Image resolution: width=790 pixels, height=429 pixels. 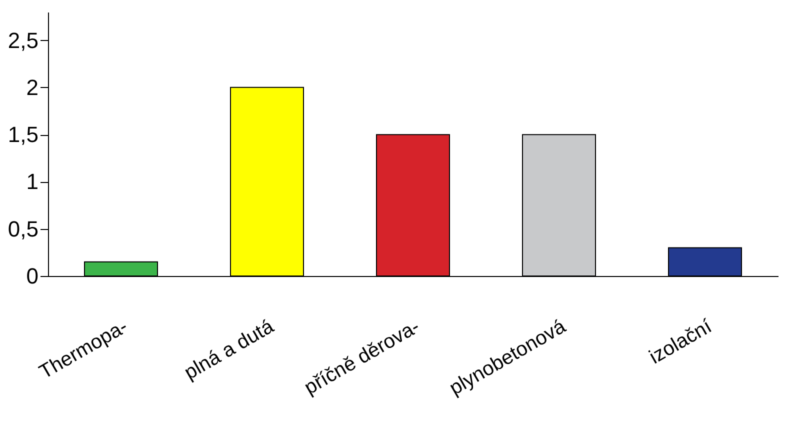 I want to click on x-tick-label: plná a dutá, so click(x=229, y=349).